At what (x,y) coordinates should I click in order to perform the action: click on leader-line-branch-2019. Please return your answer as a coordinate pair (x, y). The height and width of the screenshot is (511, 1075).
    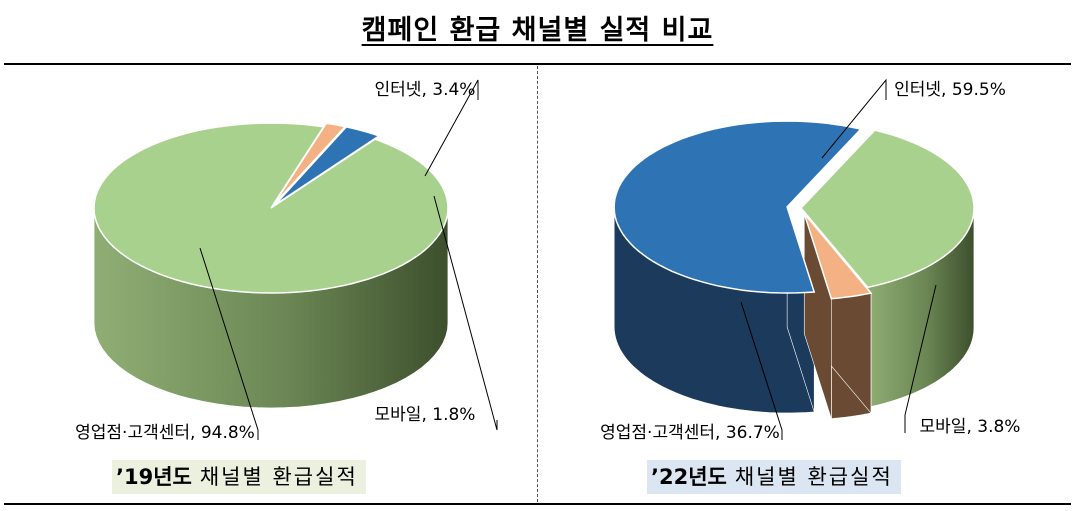
    Looking at the image, I should click on (229, 343).